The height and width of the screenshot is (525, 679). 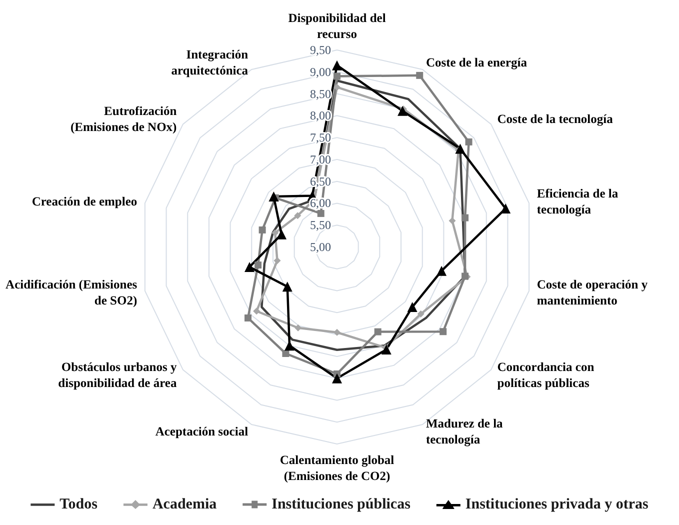 I want to click on spoke-label: Coste de la tecnología, so click(x=555, y=119).